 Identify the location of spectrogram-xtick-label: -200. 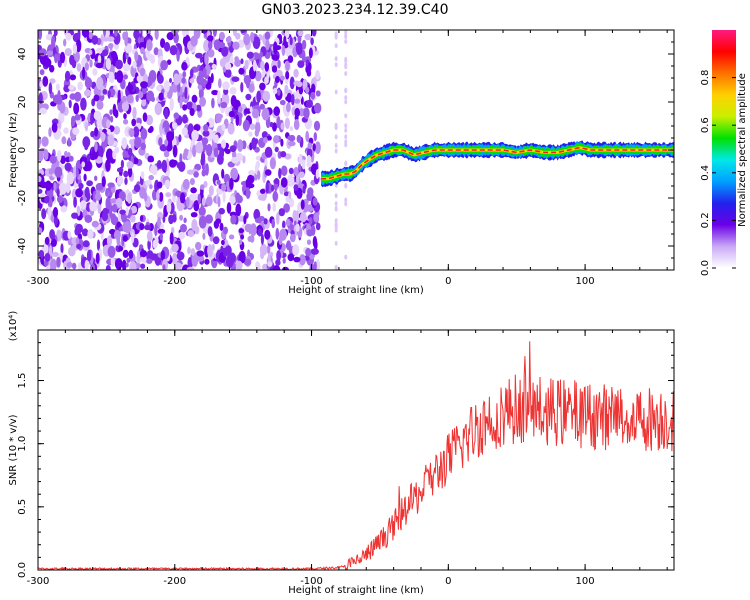
(174, 281).